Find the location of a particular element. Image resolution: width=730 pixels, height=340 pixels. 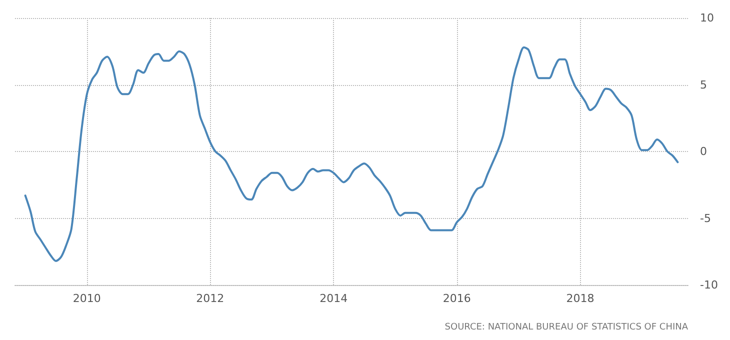

y-tick-label: -5 is located at coordinates (705, 218).